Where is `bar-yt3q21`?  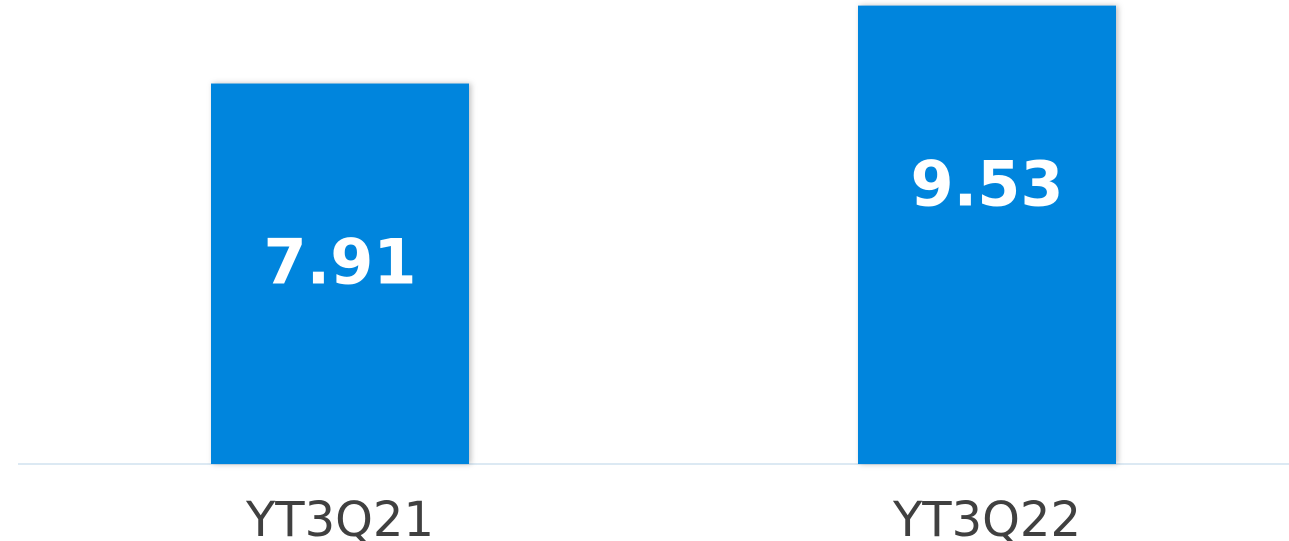 bar-yt3q21 is located at coordinates (340, 274).